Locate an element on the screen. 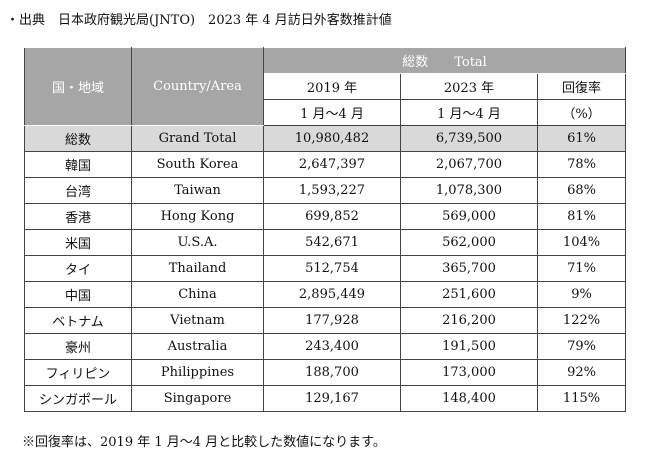 Image resolution: width=650 pixels, height=472 pixels. header-cell: 総数 Total is located at coordinates (444, 60).